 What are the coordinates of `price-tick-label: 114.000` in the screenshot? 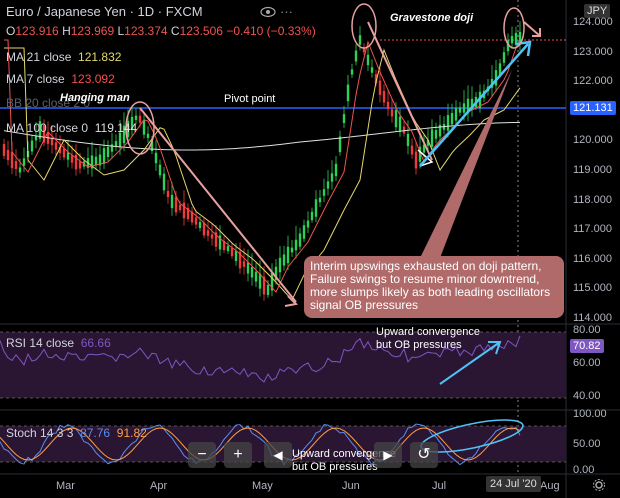 It's located at (592, 318).